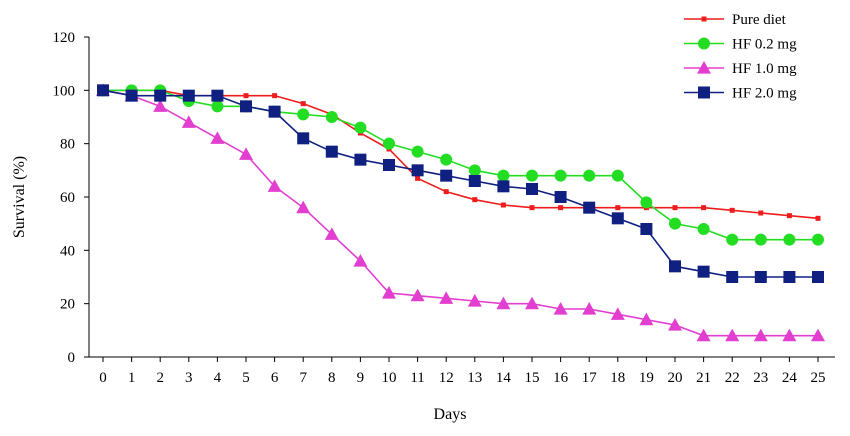  I want to click on x-tick-label: 10, so click(389, 378).